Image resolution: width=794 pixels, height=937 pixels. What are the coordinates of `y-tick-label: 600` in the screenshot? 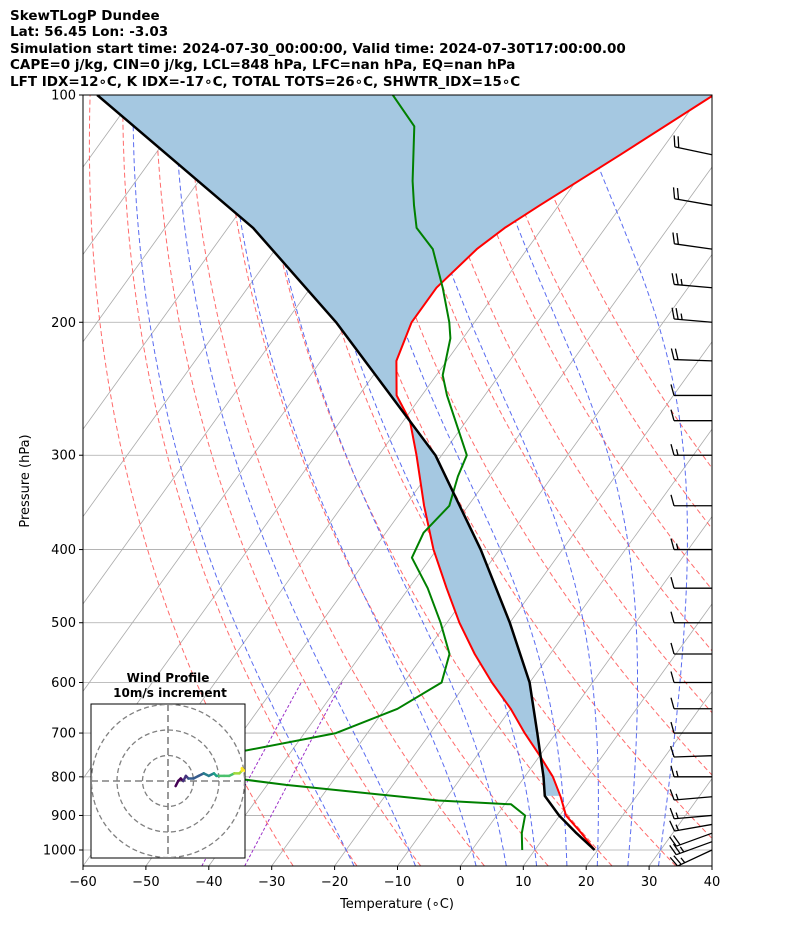 It's located at (63, 683).